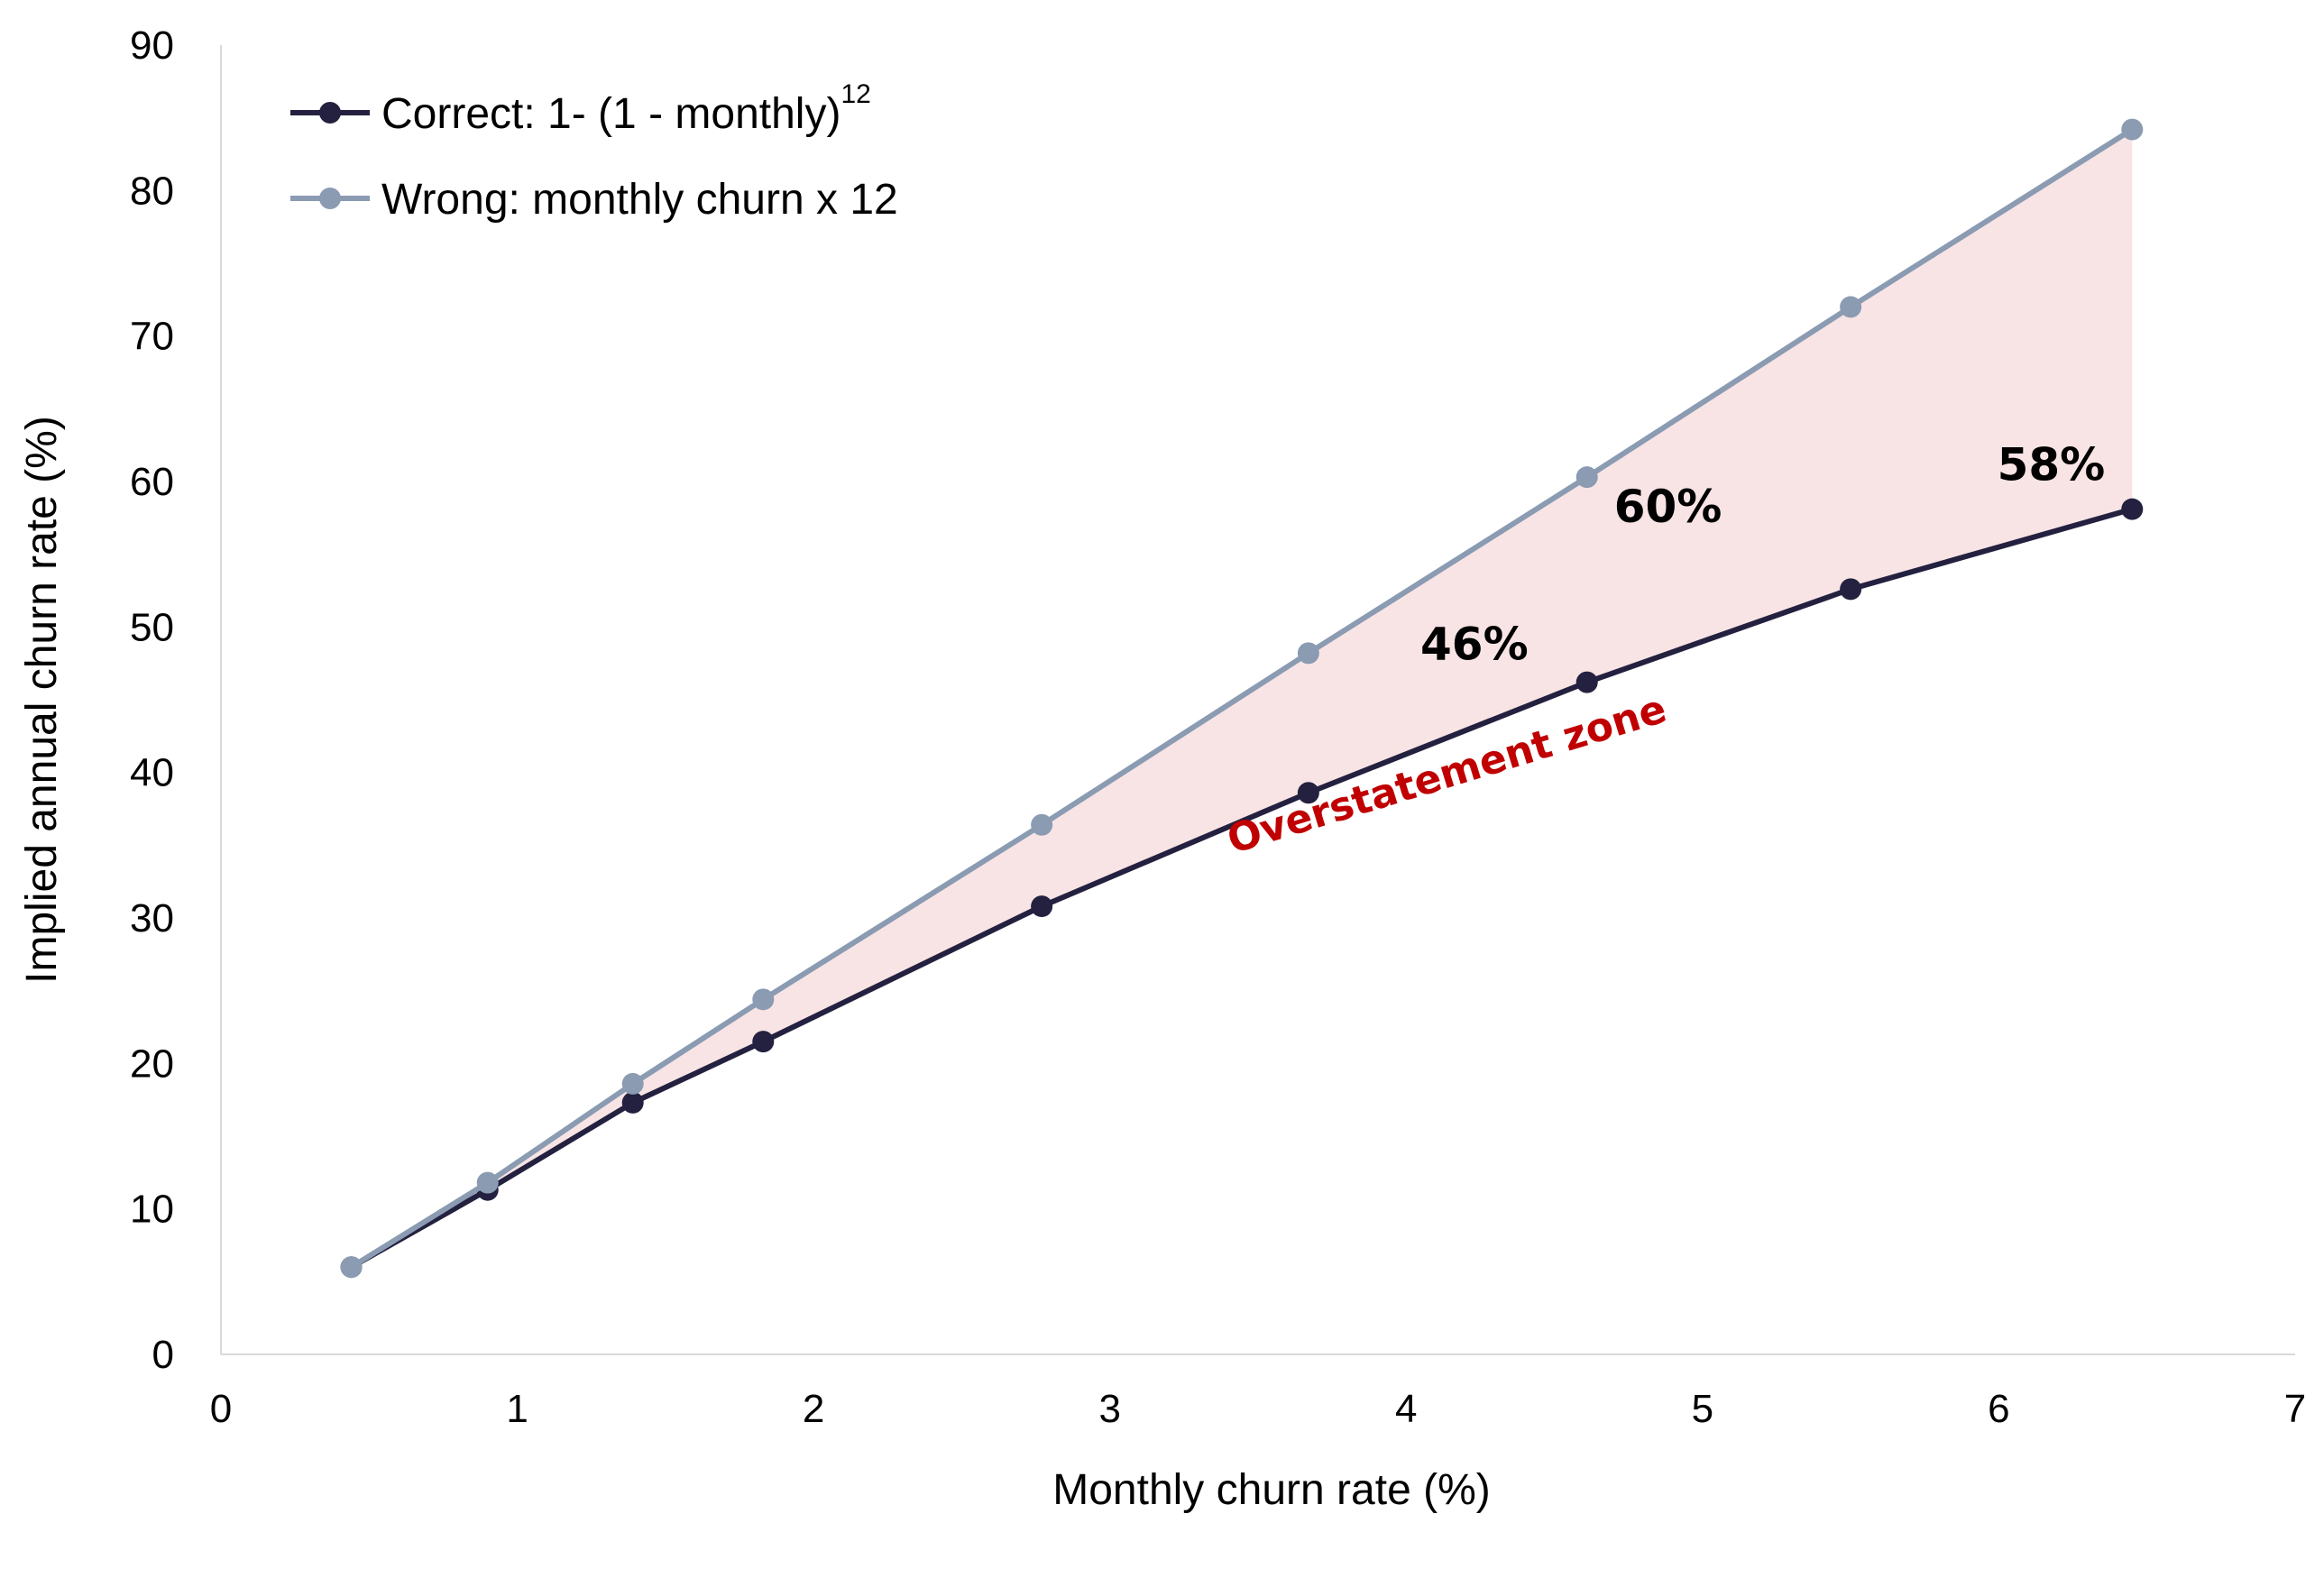 This screenshot has width=2324, height=1578. Describe the element at coordinates (1474, 645) in the screenshot. I see `data-label: 46%` at that location.